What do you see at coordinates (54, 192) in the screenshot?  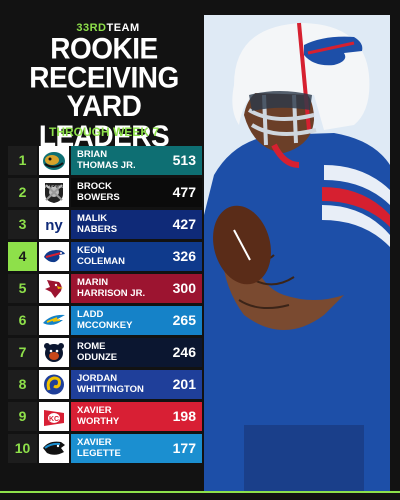 I see `raiders-logo-icon: RAIDERS` at bounding box center [54, 192].